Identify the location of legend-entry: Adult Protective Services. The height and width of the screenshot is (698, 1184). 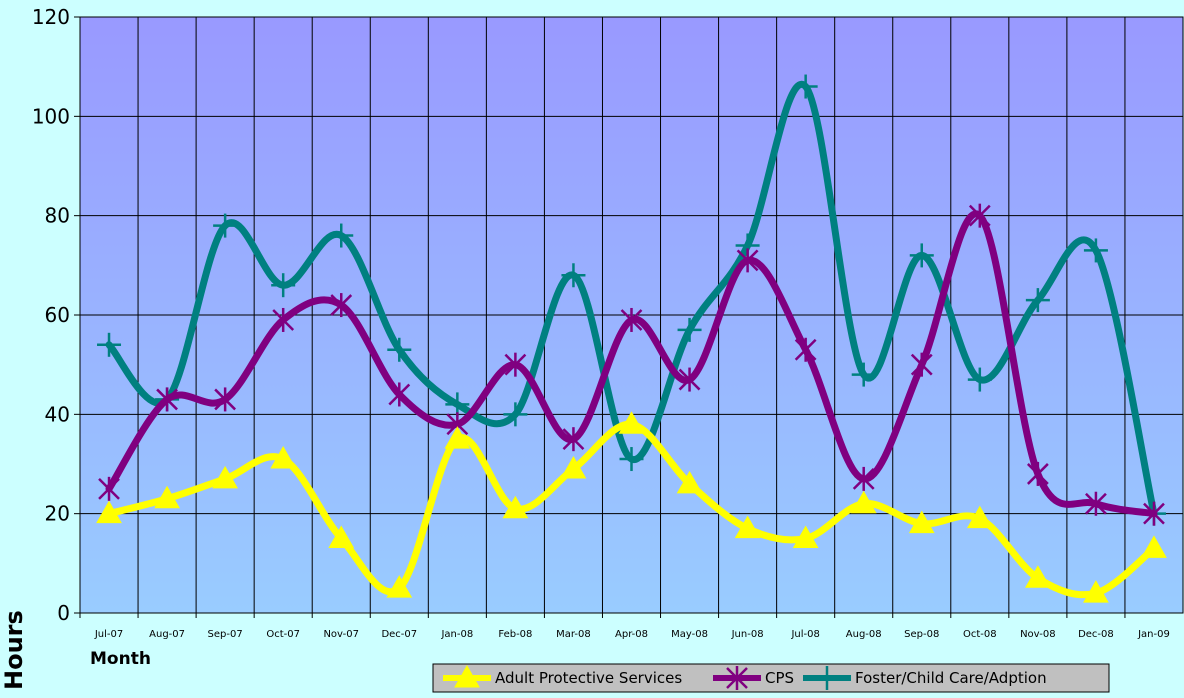
(562, 676).